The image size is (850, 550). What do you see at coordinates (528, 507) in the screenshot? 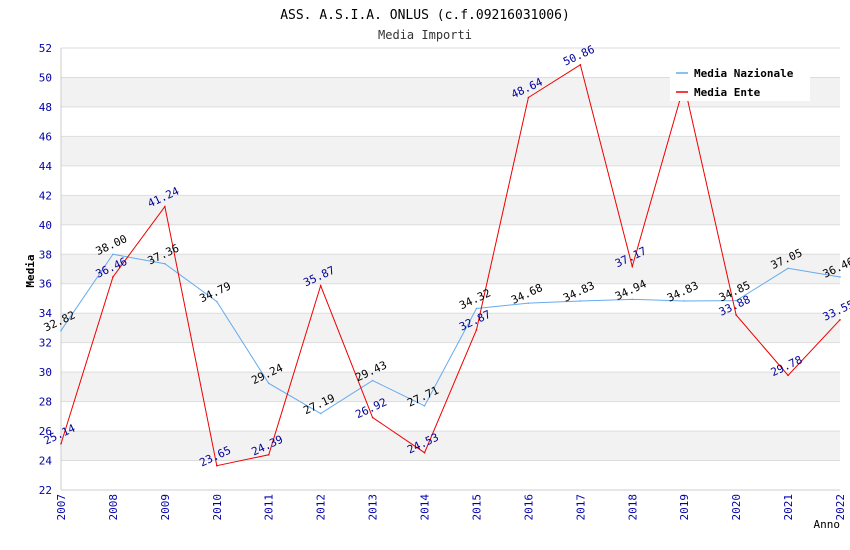
I see `x-tick-label: 2016` at bounding box center [528, 507].